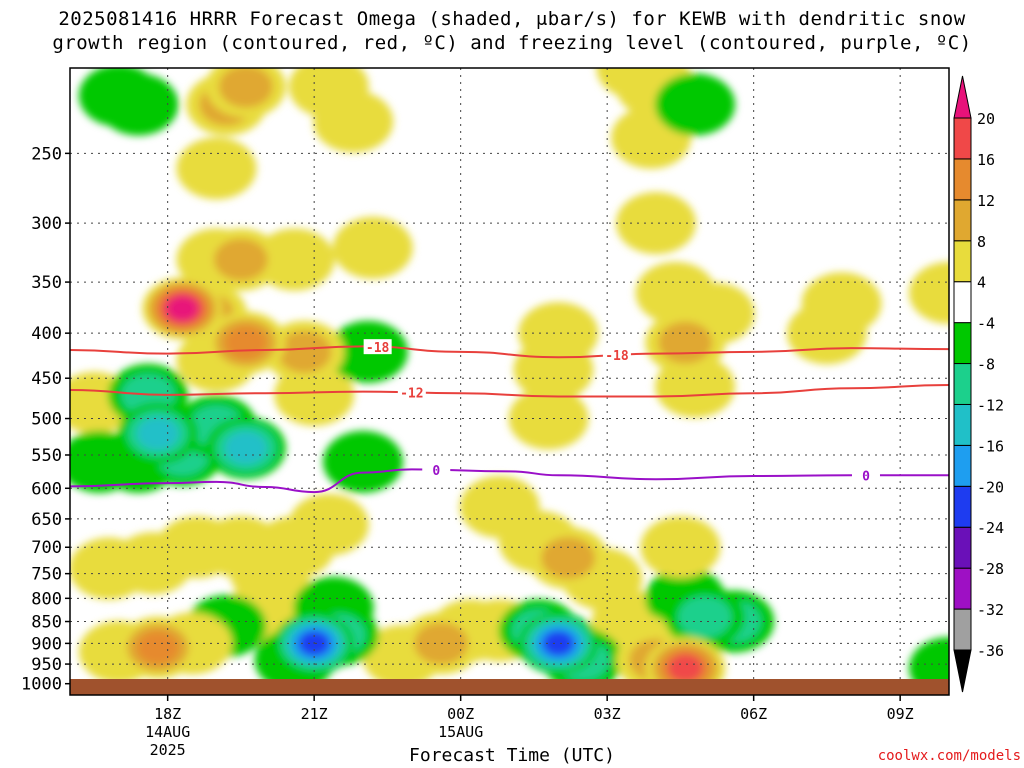  I want to click on x-tick-label: 18Z, so click(167, 714).